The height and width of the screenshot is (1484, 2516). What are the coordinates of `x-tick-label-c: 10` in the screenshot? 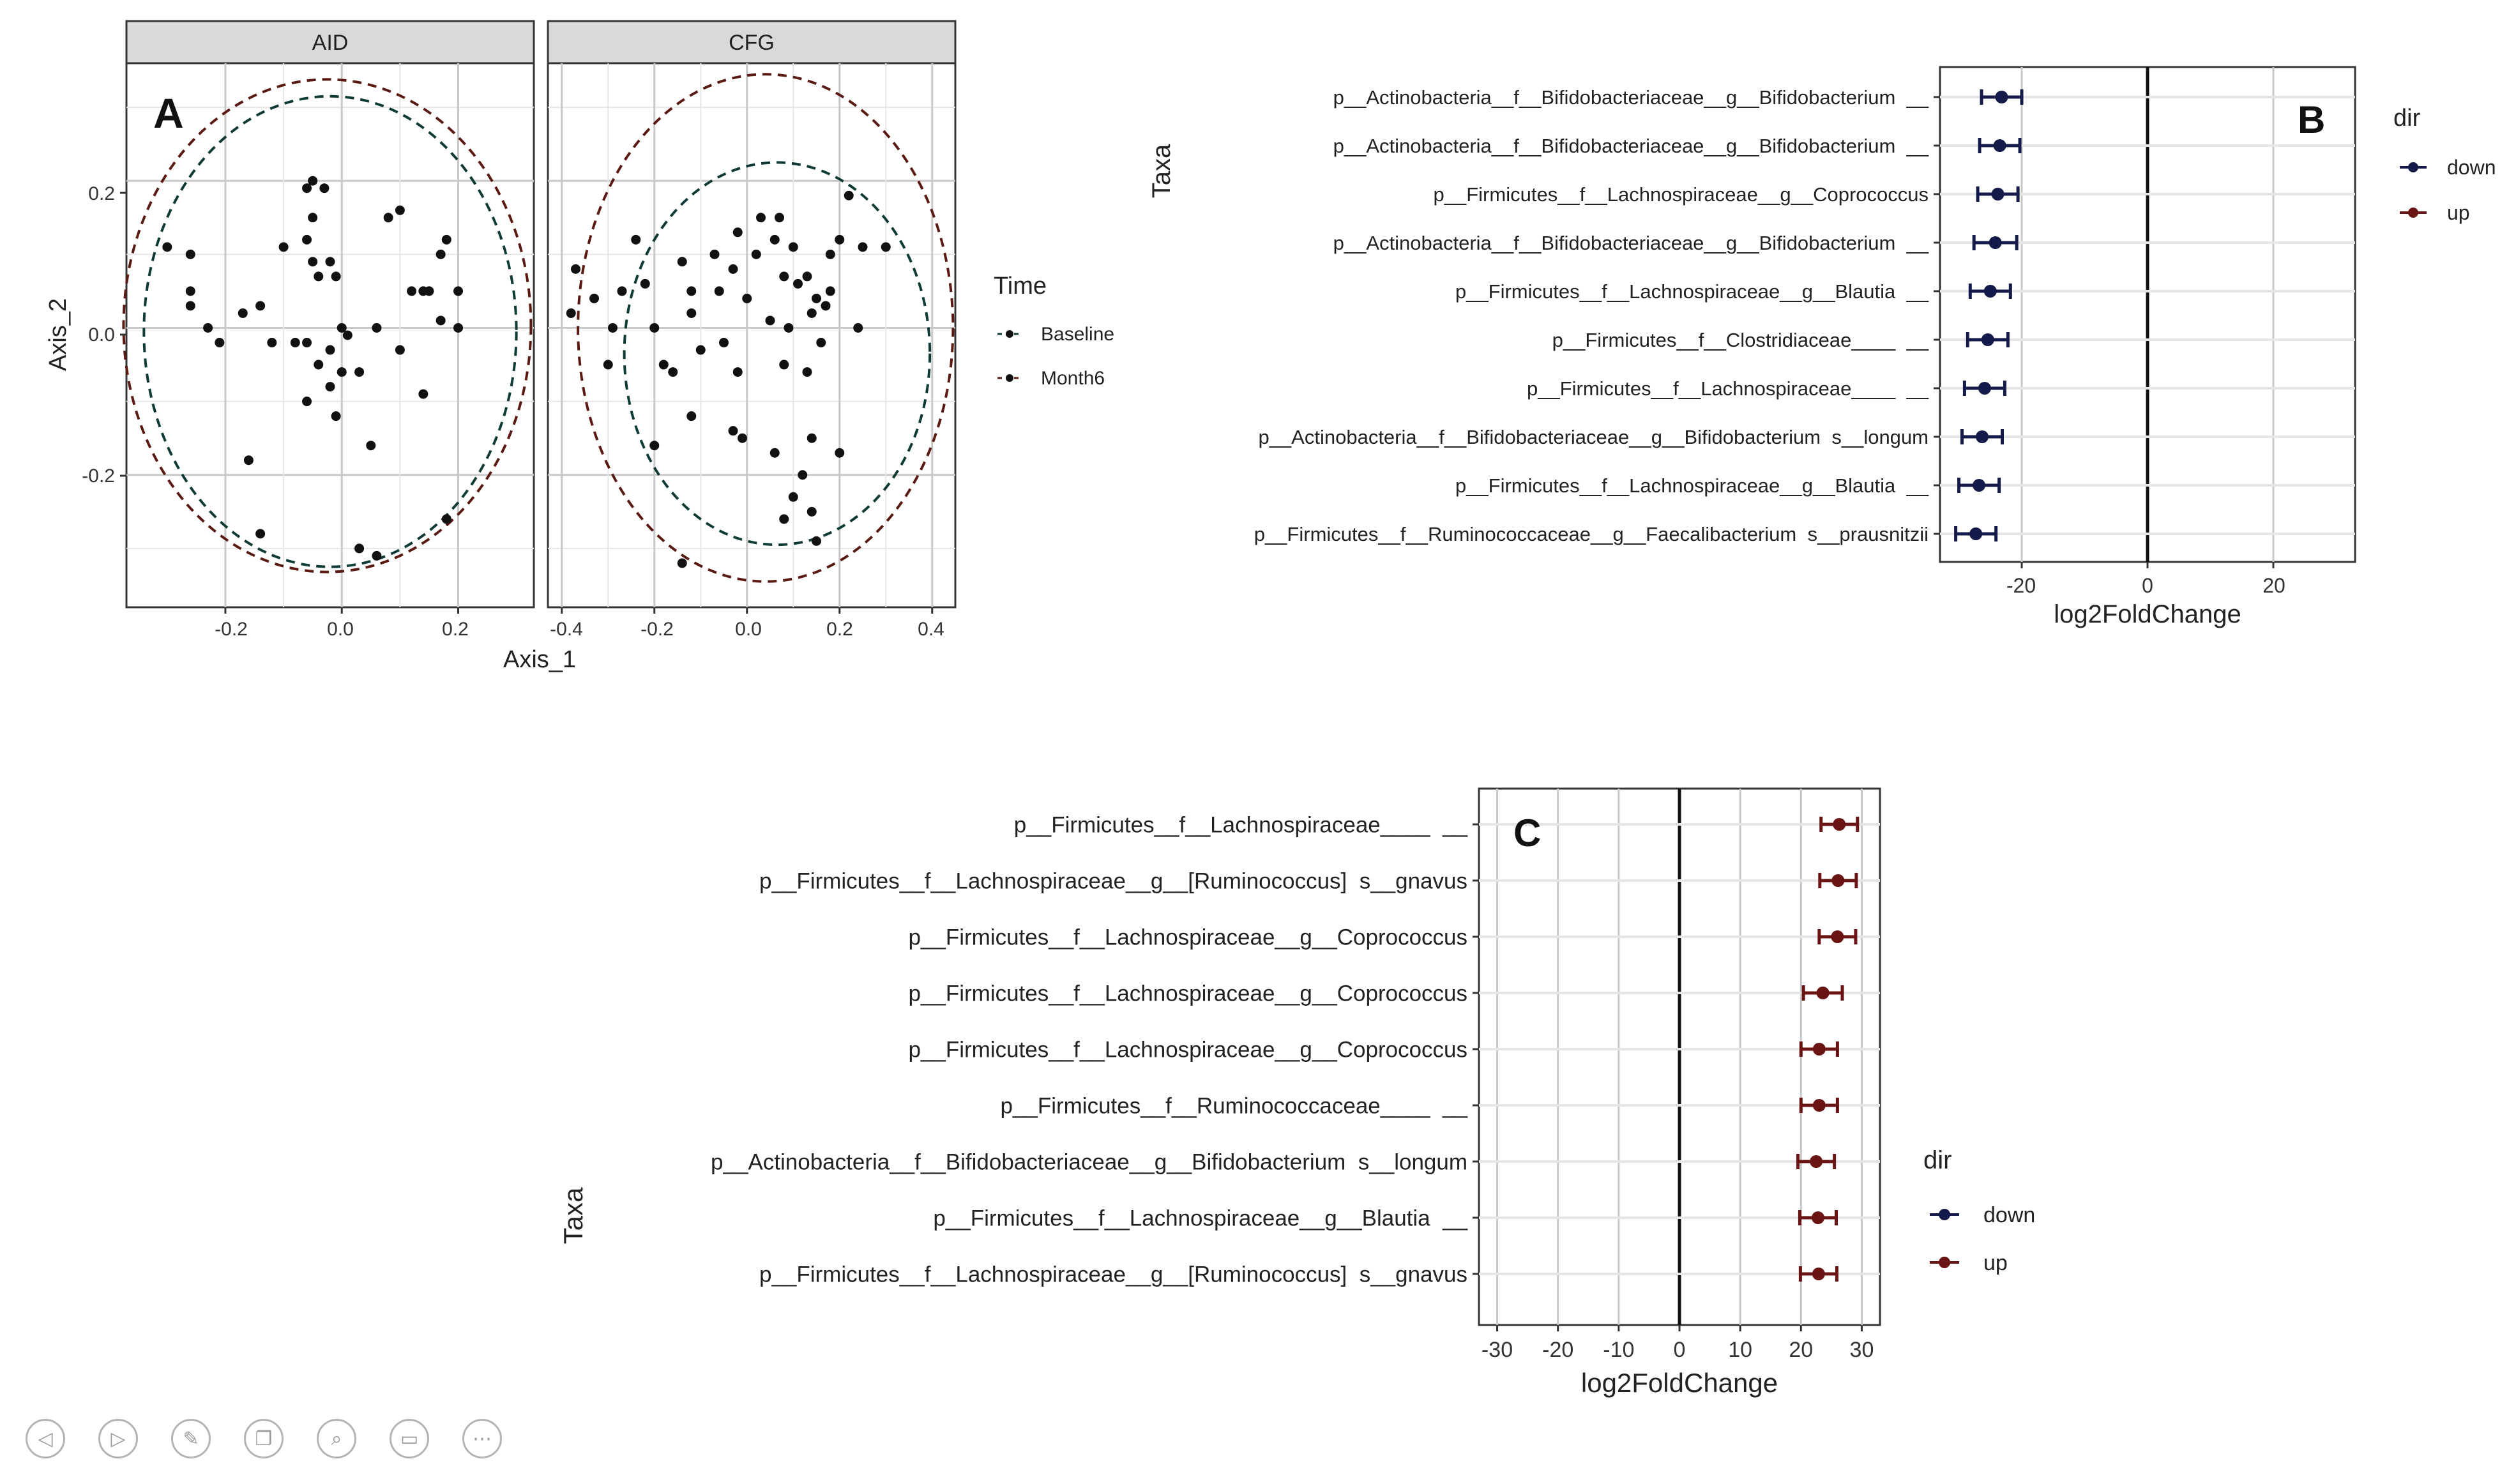 It's located at (1740, 1350).